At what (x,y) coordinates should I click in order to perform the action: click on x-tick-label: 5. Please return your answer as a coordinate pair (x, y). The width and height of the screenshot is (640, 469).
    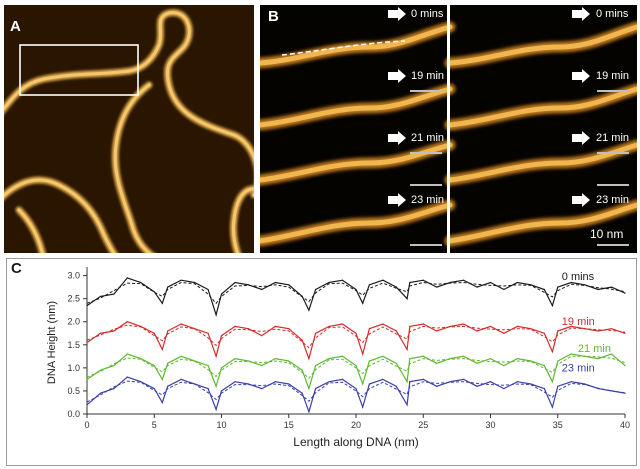
    Looking at the image, I should click on (154, 425).